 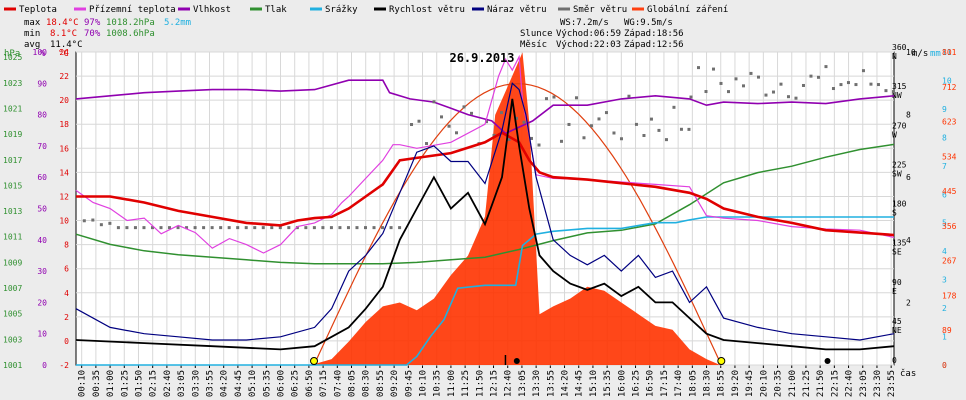 What do you see at coordinates (622, 383) in the screenshot?
I see `x-tick-label: 16:00` at bounding box center [622, 383].